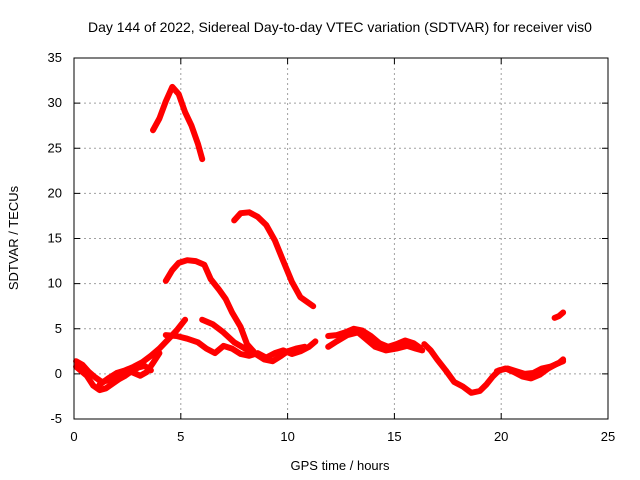 The height and width of the screenshot is (480, 640). What do you see at coordinates (58, 328) in the screenshot?
I see `y-tick-label: 5` at bounding box center [58, 328].